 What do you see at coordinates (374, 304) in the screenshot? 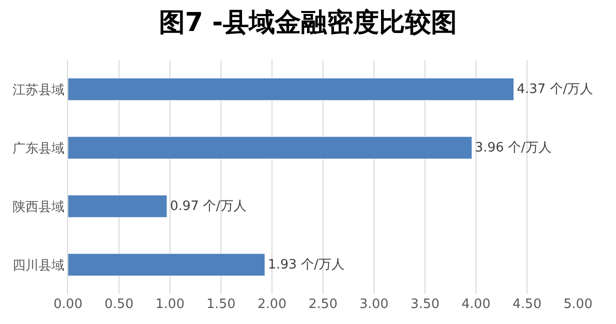
I see `x-tick-label: 3.00` at bounding box center [374, 304].